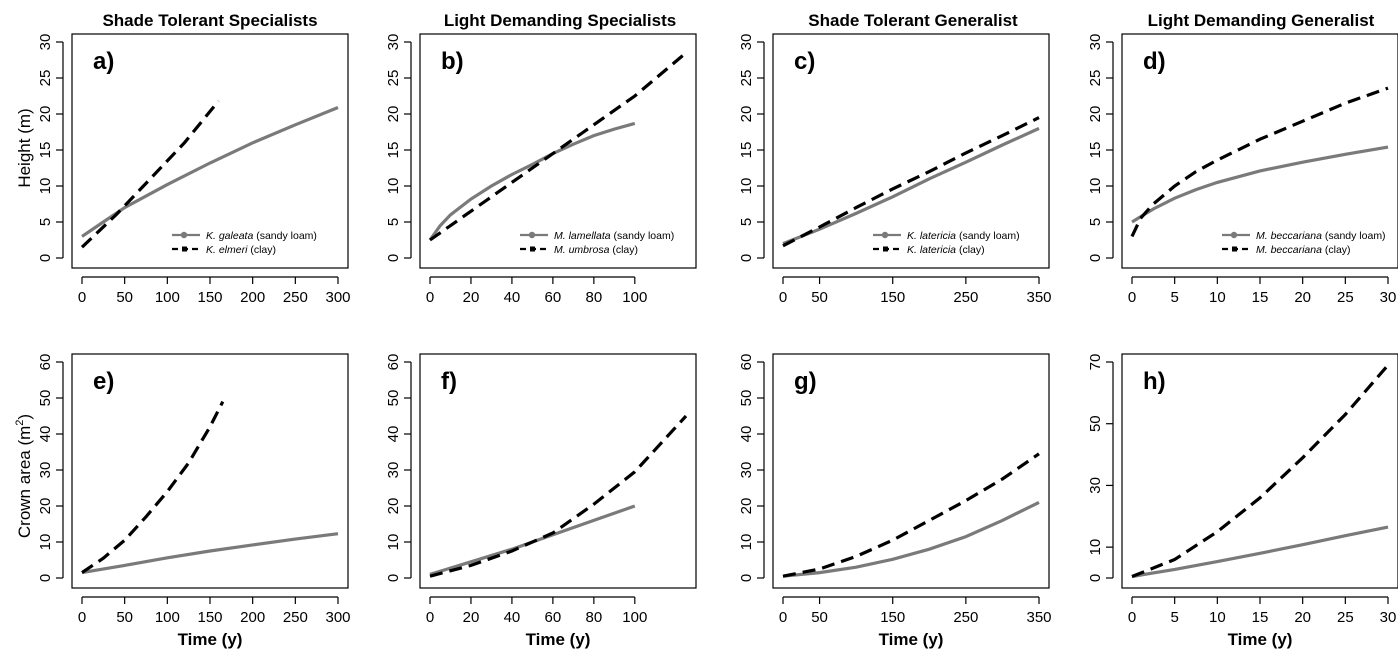  What do you see at coordinates (1289, 236) in the screenshot?
I see `legend-species-name: M. beccariana` at bounding box center [1289, 236].